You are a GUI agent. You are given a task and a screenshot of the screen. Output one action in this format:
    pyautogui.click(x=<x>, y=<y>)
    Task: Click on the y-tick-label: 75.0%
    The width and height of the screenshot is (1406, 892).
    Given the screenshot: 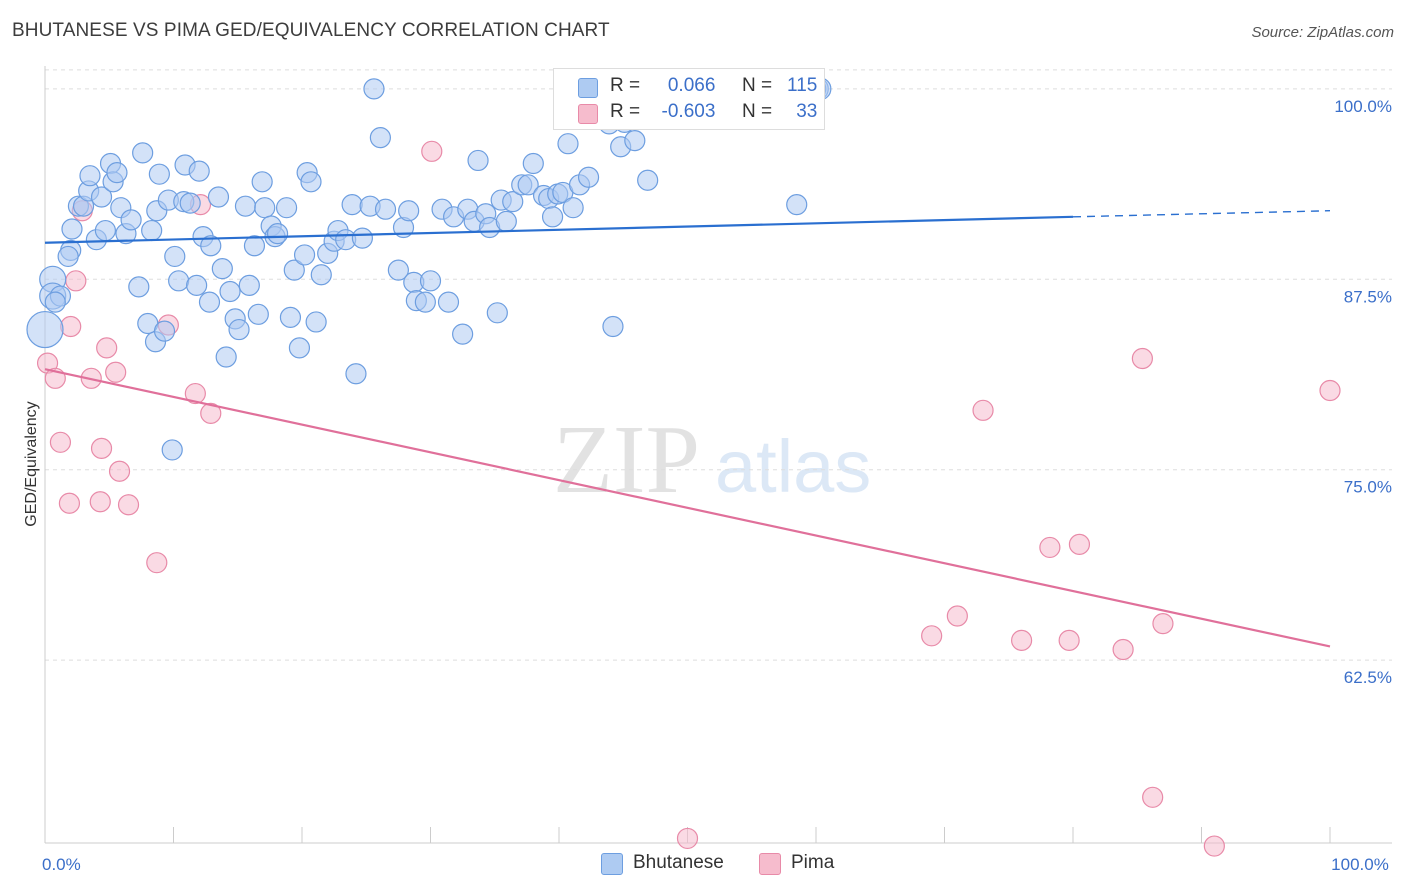 What is the action you would take?
    pyautogui.click(x=1368, y=487)
    